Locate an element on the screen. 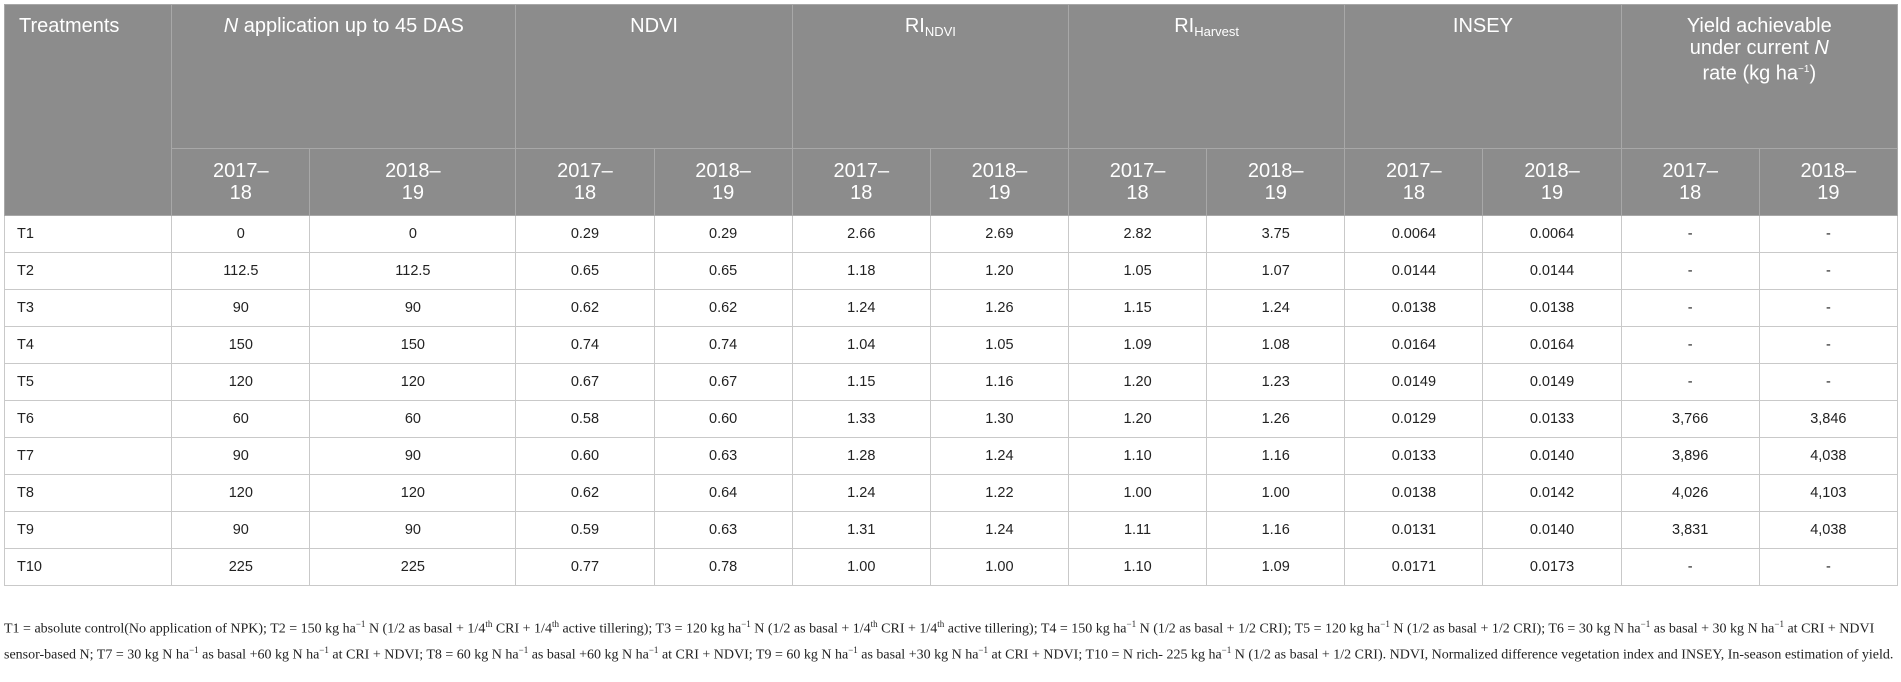 This screenshot has height=682, width=1901. table-cell: 3,896 is located at coordinates (1690, 456).